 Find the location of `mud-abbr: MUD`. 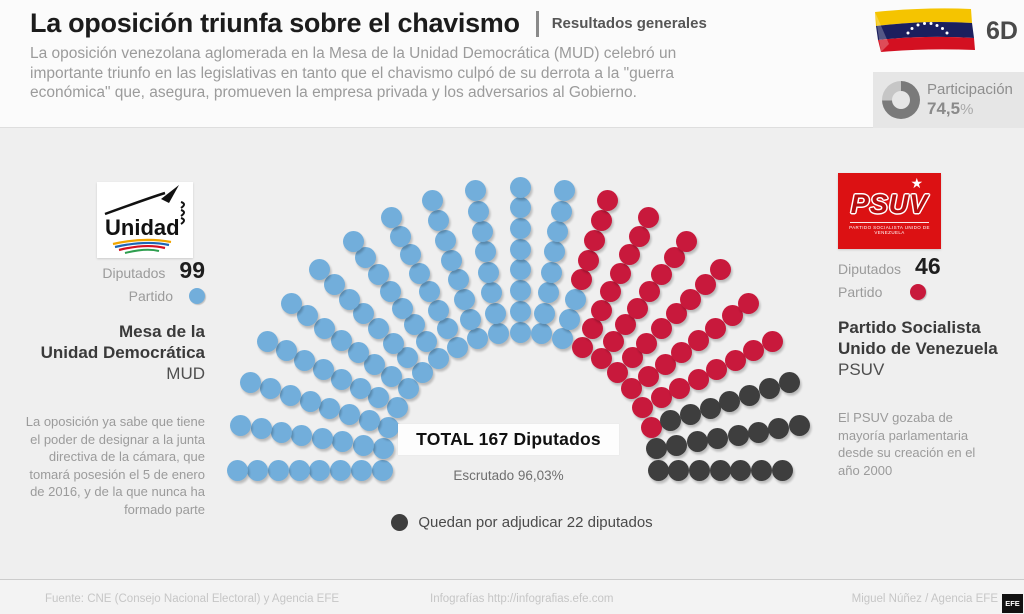

mud-abbr: MUD is located at coordinates (185, 373).